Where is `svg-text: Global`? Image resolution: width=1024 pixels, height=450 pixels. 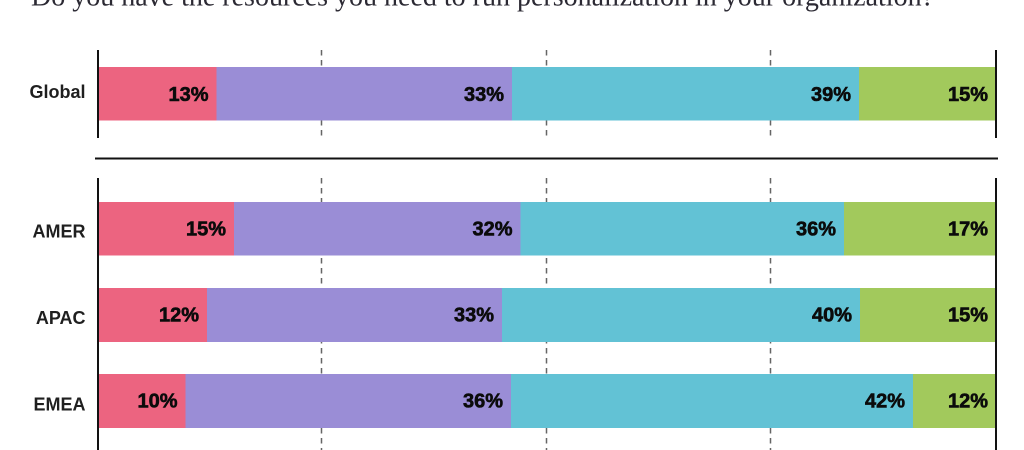 svg-text: Global is located at coordinates (57, 92).